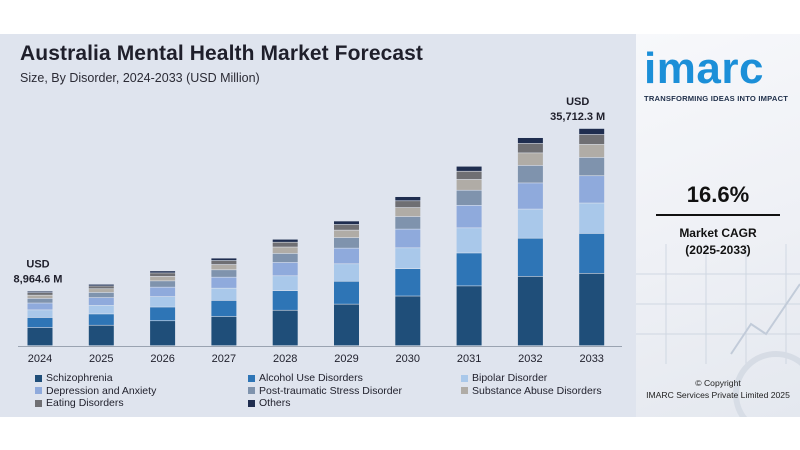 This screenshot has height=450, width=800. I want to click on bar-2030-depression-and-anxiety, so click(408, 238).